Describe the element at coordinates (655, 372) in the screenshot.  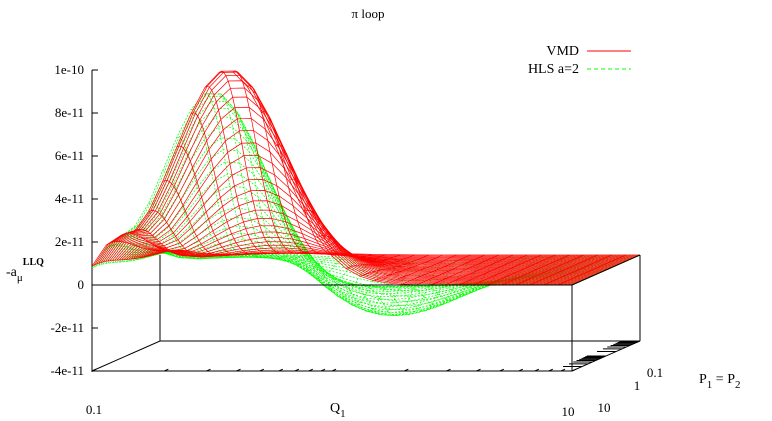
I see `y-tick-label-0: 0.1` at that location.